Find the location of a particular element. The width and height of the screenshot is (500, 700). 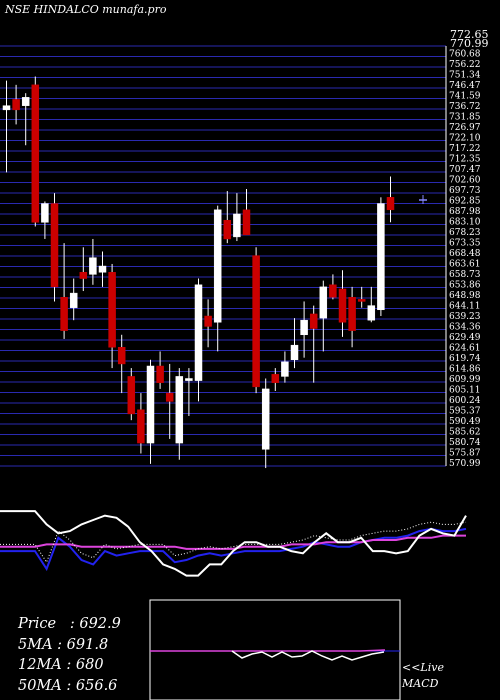

price-tick-label: 580.74 is located at coordinates (465, 443).